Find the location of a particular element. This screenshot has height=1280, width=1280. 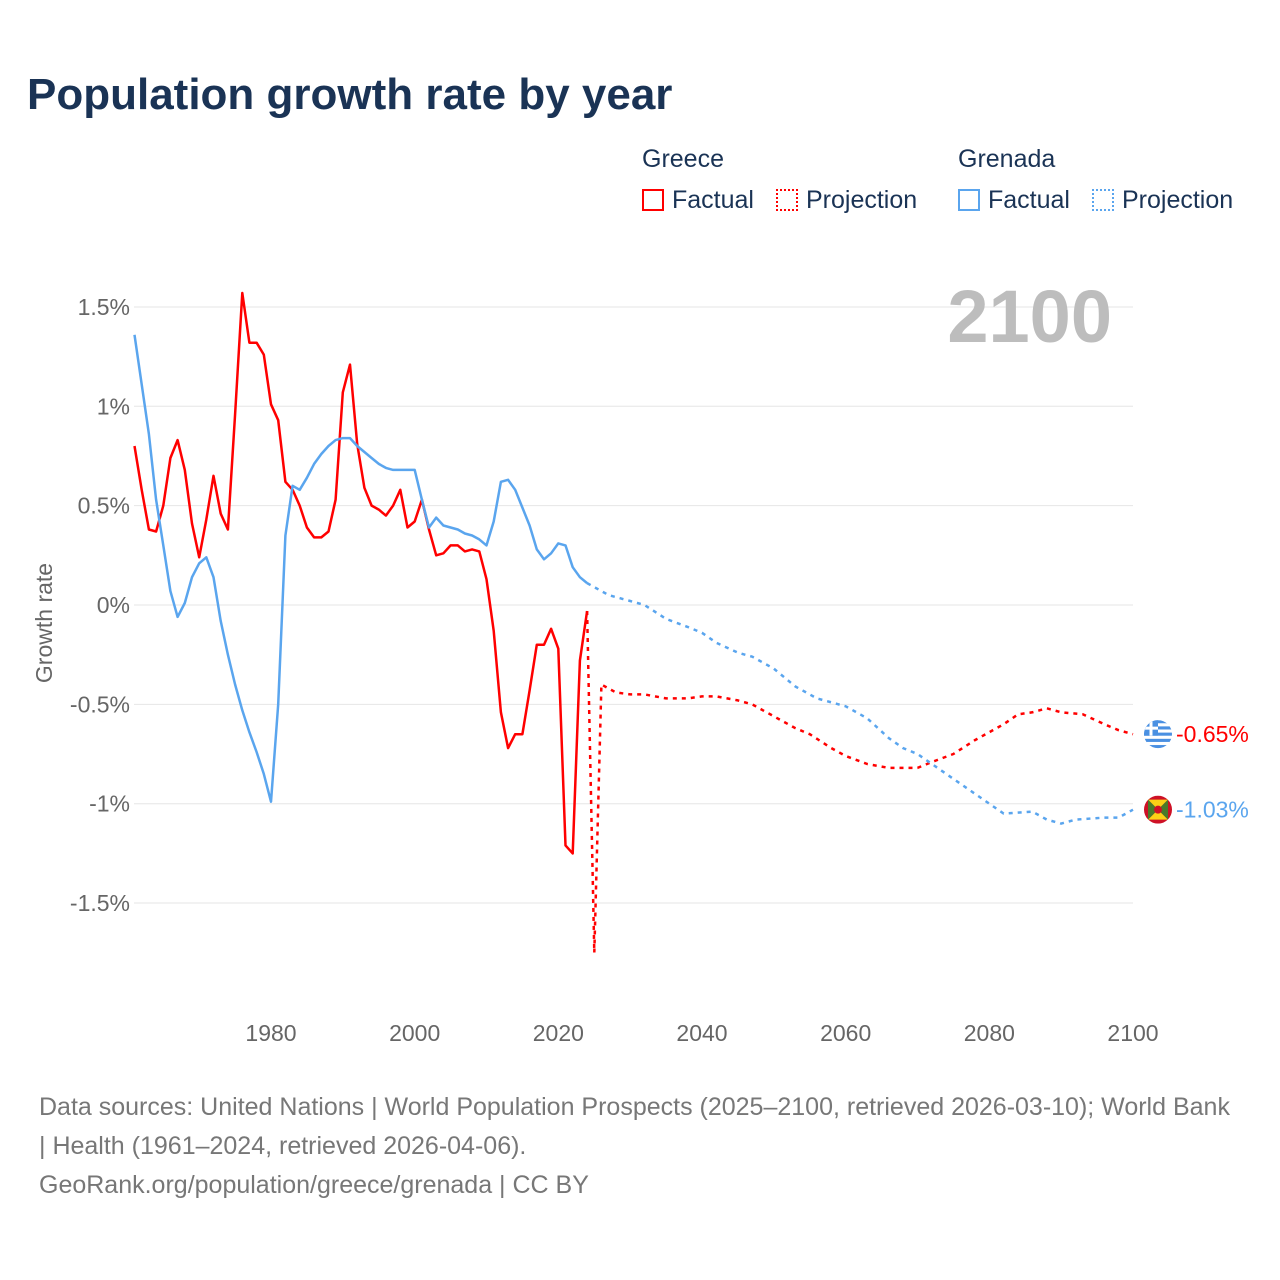

legend-grenada-factual: Factual is located at coordinates (1014, 200).